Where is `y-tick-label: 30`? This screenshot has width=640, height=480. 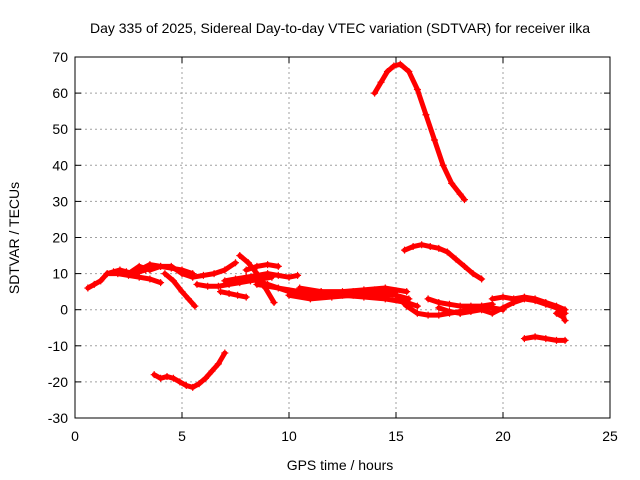
y-tick-label: 30 is located at coordinates (60, 201).